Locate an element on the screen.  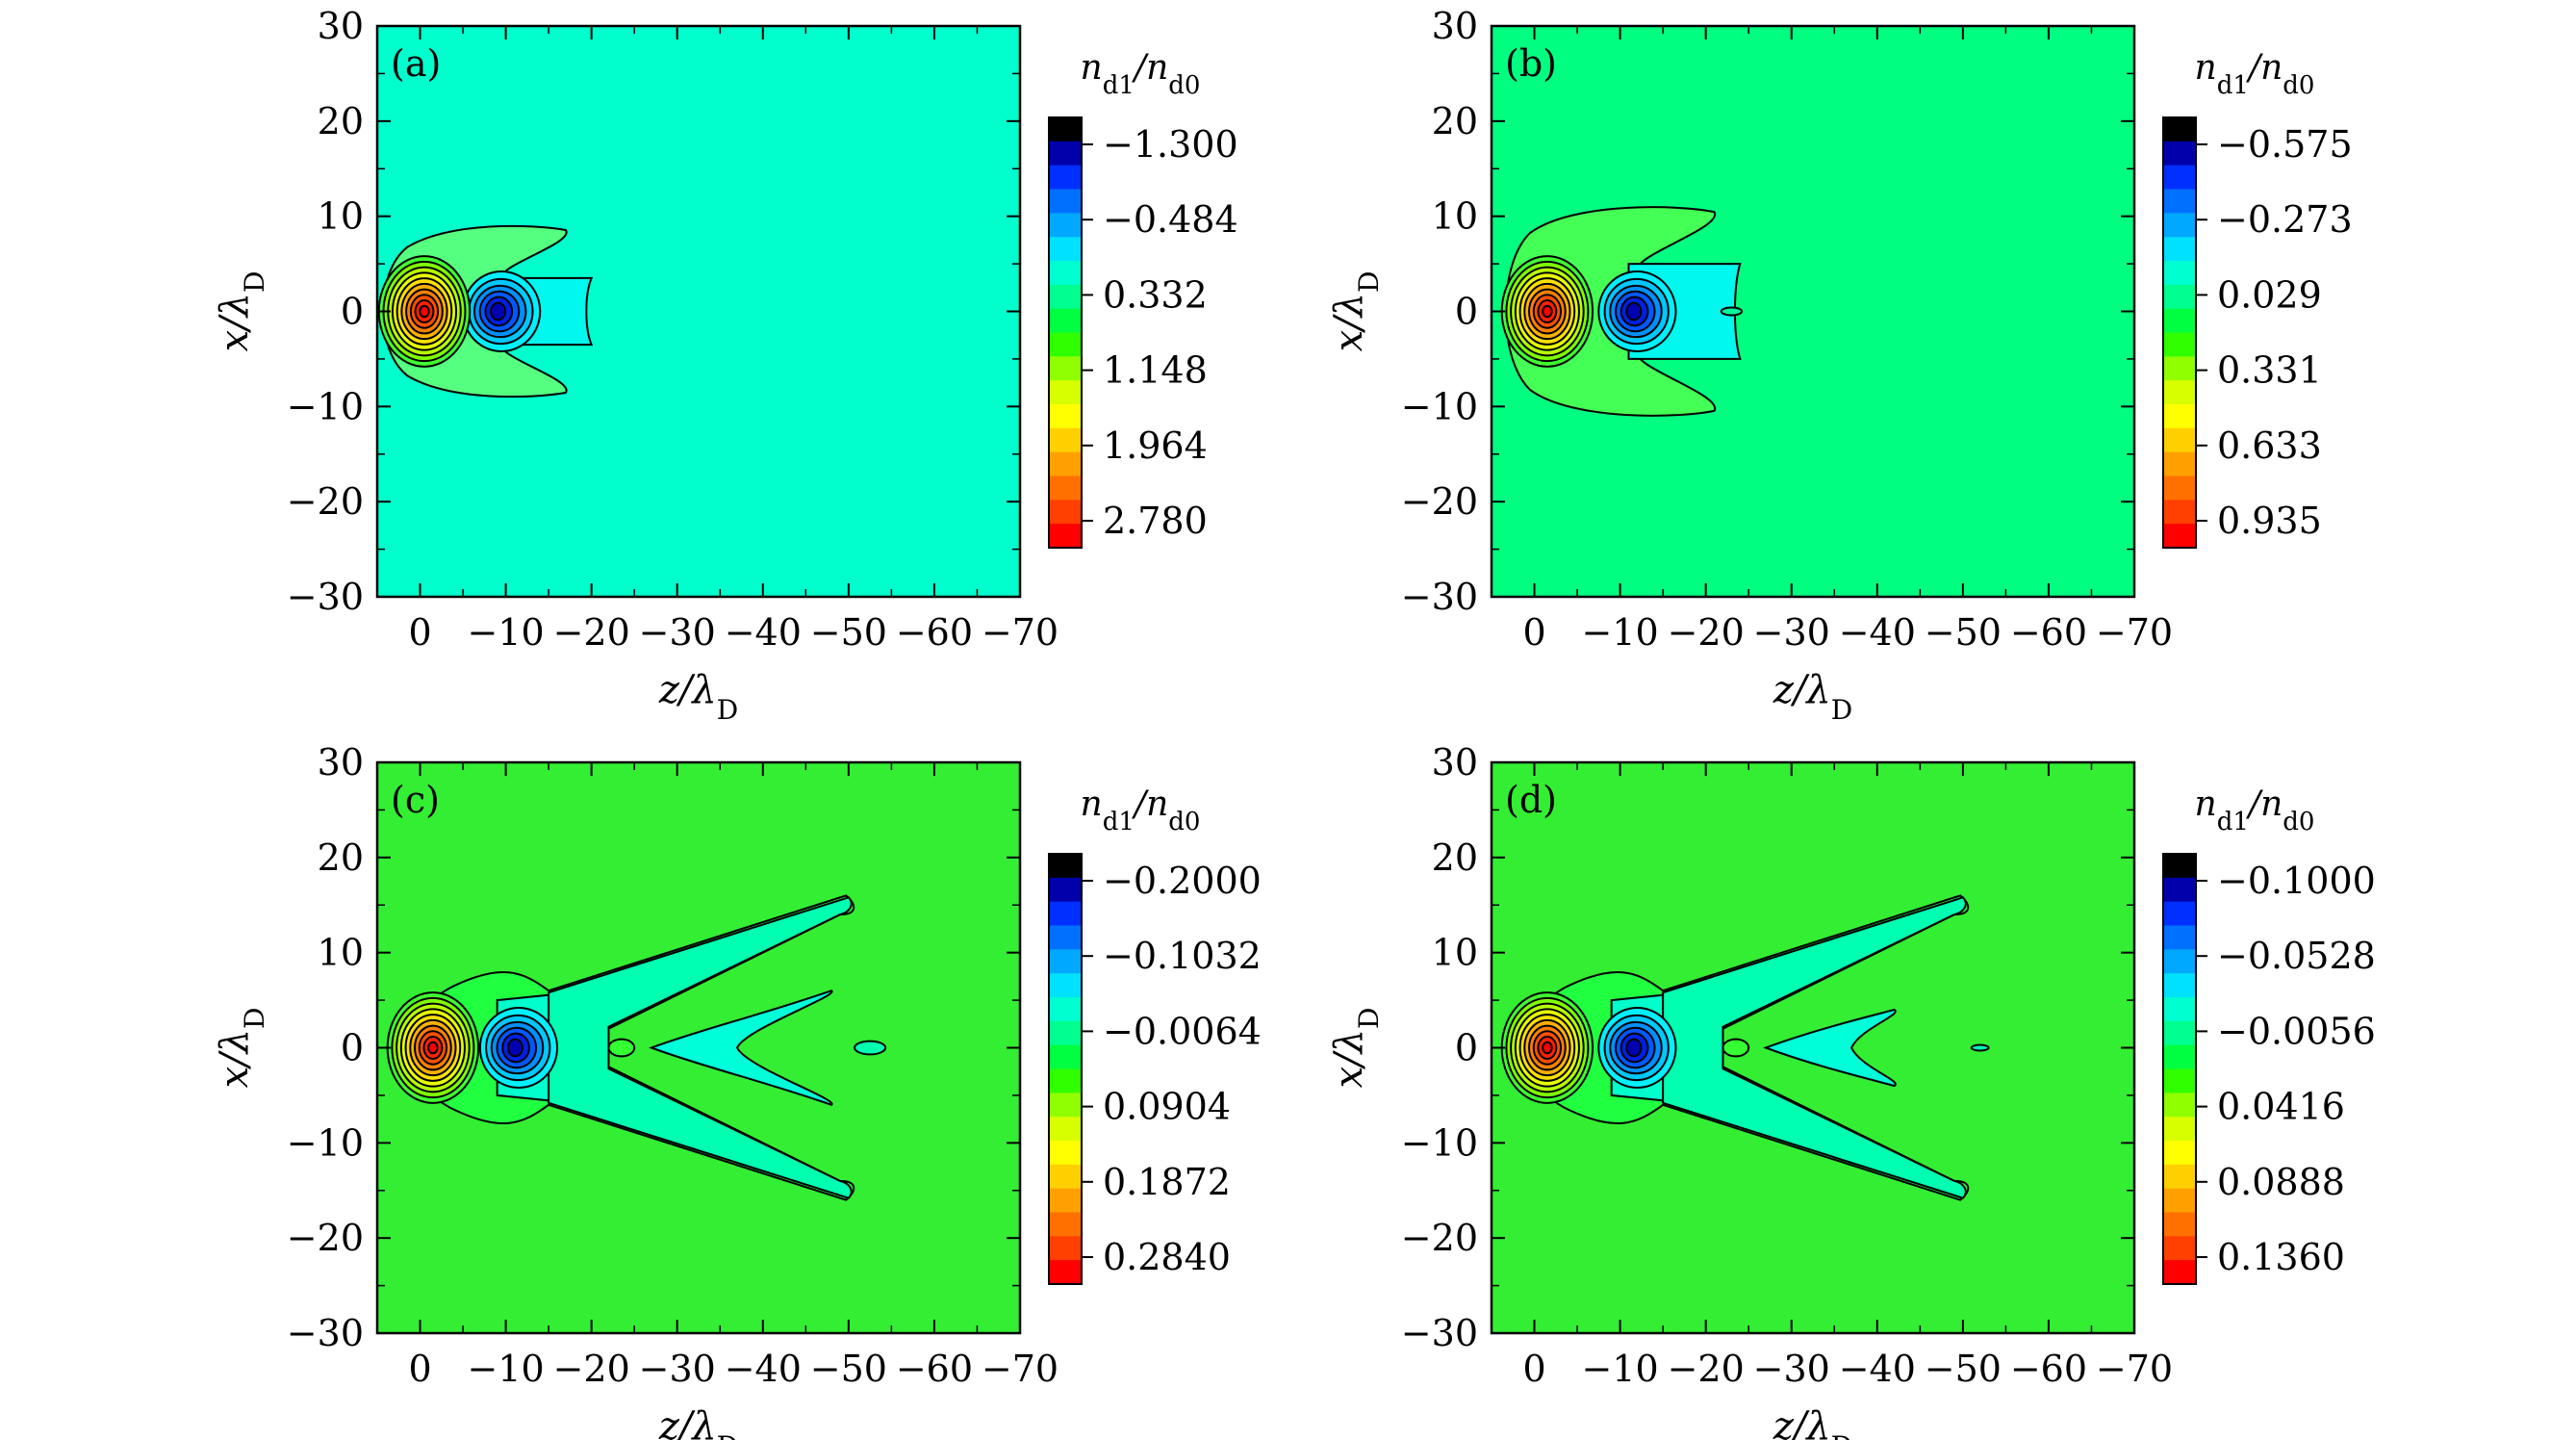
positive-peak-contour is located at coordinates (424, 312).